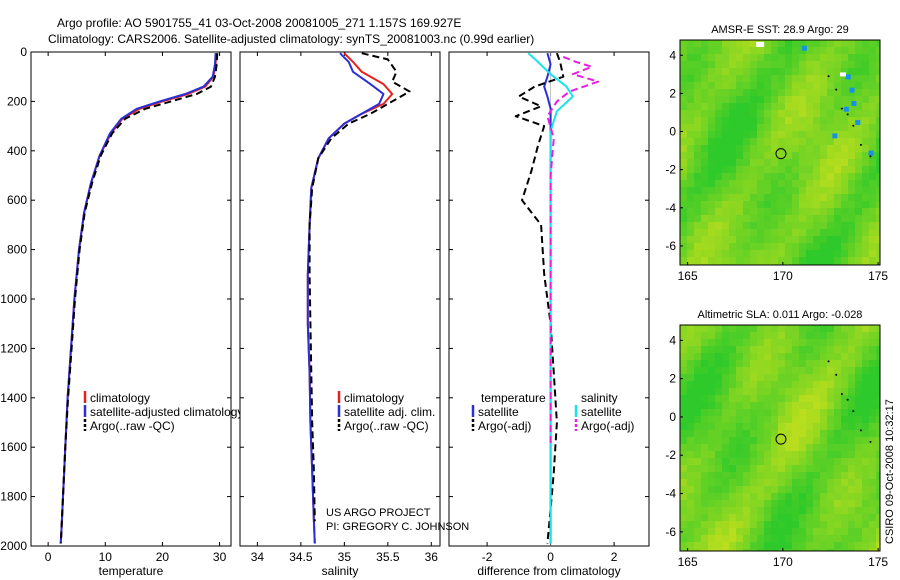 Image resolution: width=900 pixels, height=580 pixels. Describe the element at coordinates (601, 412) in the screenshot. I see `difference-legend-sal-satellite: satellite` at that location.